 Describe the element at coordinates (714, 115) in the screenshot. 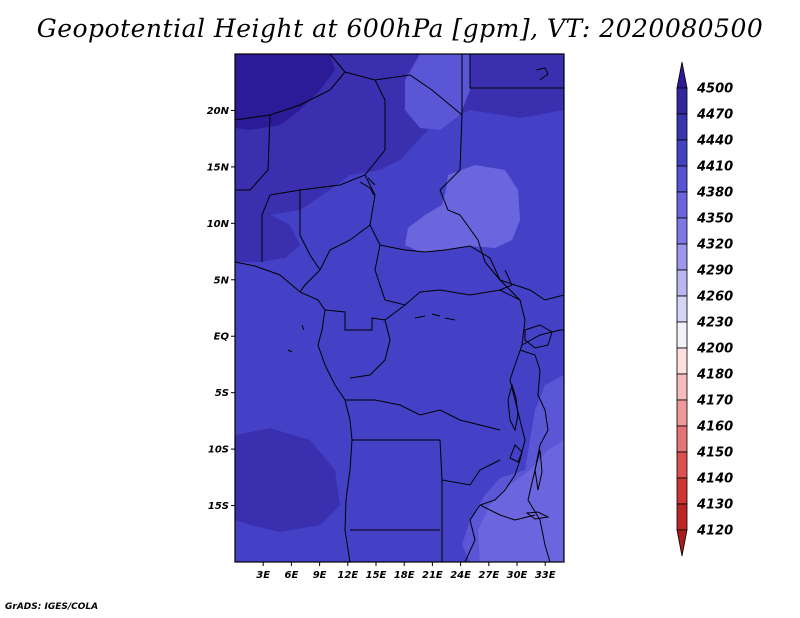

I see `colorbar-level-label: 4470` at that location.